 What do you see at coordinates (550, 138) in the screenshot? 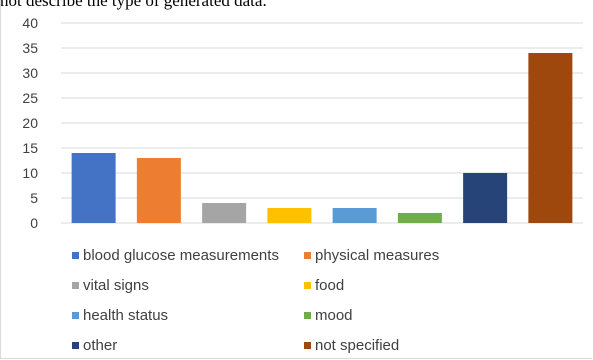
I see `bar-not-specified` at bounding box center [550, 138].